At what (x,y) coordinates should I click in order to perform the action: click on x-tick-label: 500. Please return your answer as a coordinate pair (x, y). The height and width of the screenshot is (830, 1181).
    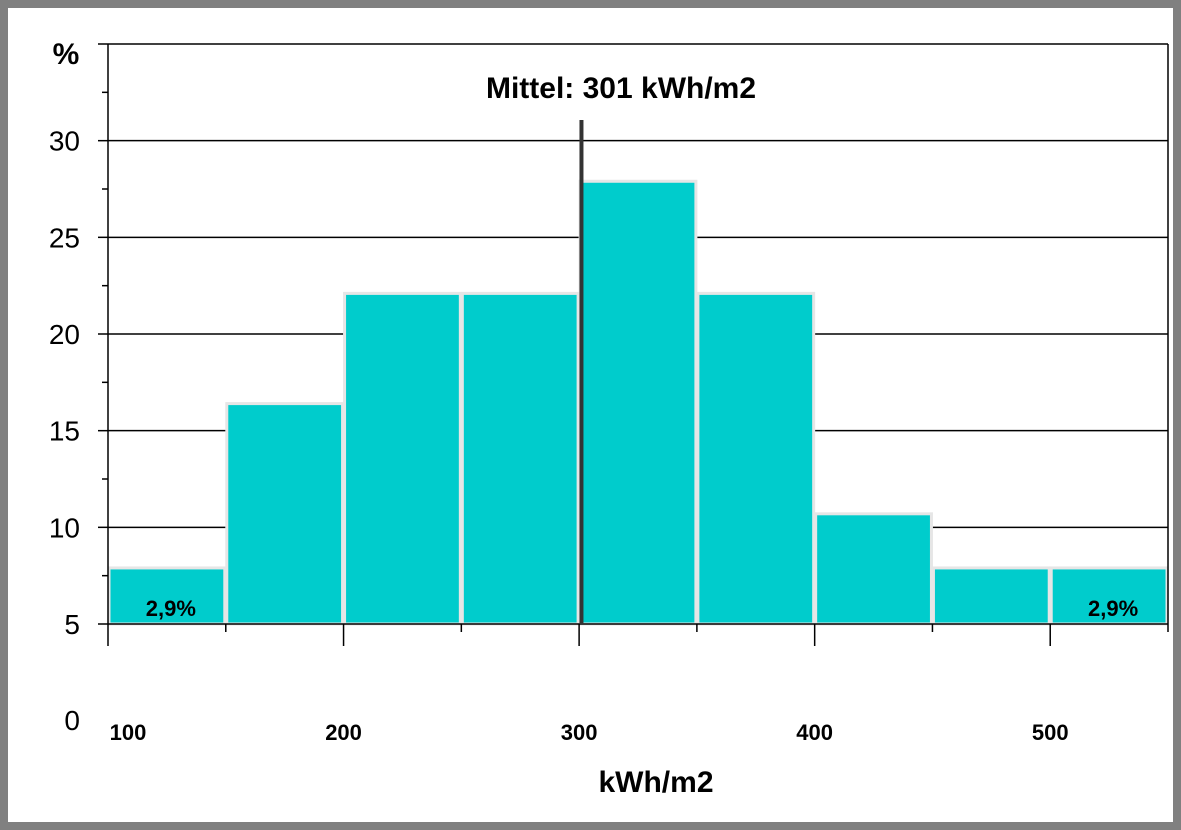
    Looking at the image, I should click on (1050, 732).